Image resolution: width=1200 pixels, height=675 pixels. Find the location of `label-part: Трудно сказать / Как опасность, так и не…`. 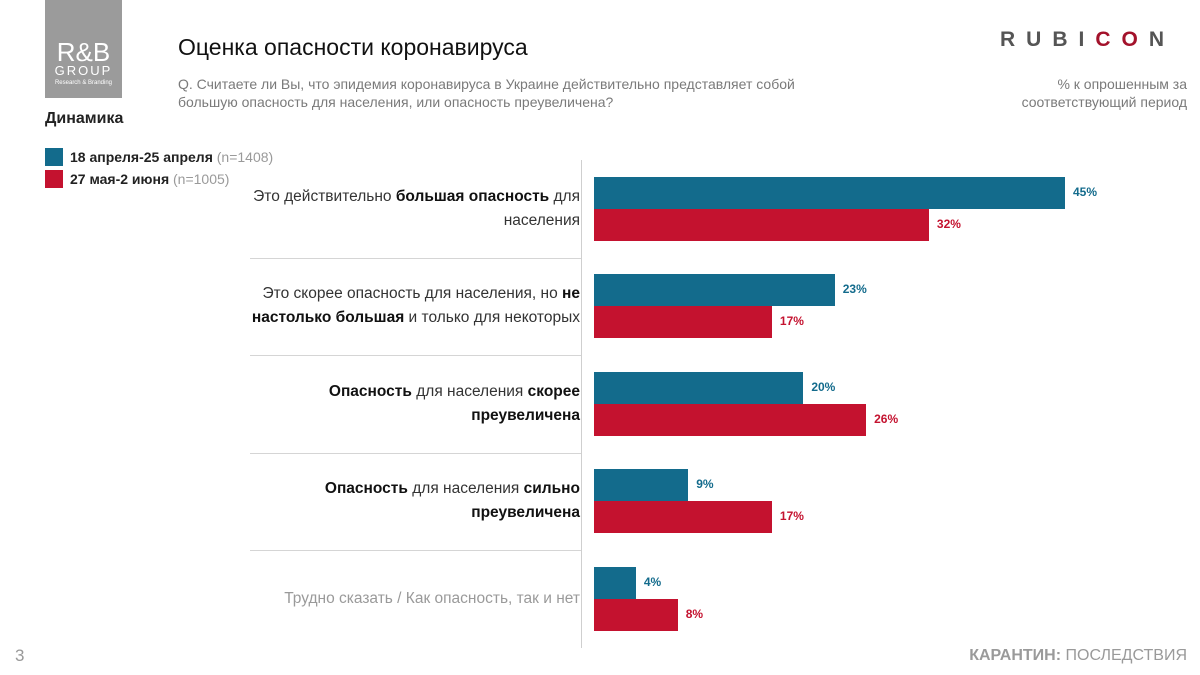

label-part: Трудно сказать / Как опасность, так и не… is located at coordinates (432, 598).